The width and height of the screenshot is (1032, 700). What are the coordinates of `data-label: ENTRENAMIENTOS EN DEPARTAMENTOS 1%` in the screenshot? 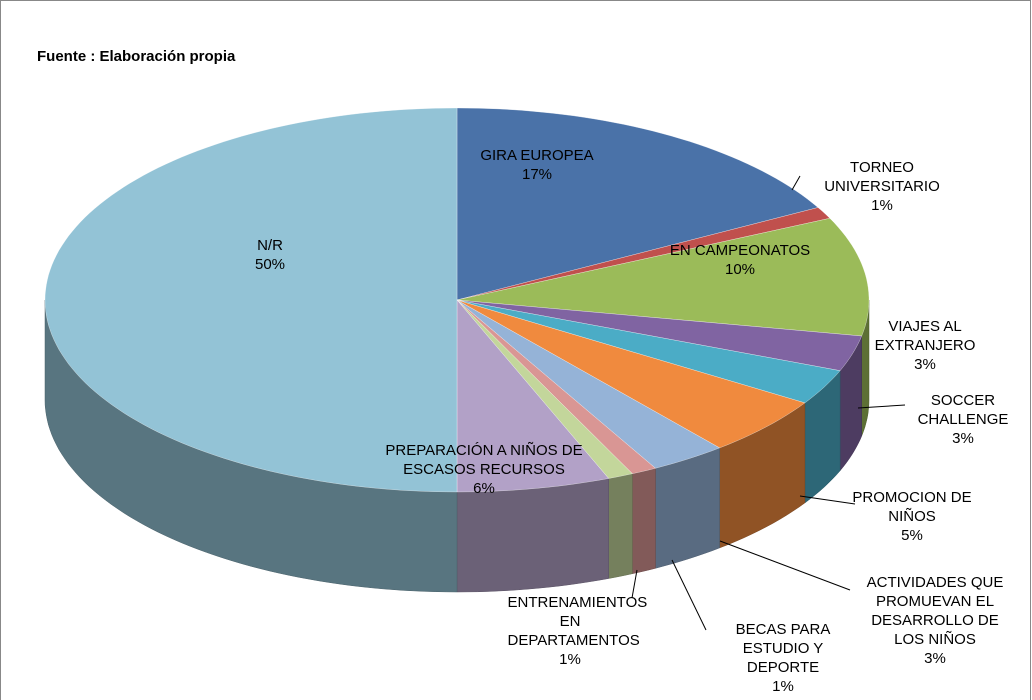 It's located at (577, 631).